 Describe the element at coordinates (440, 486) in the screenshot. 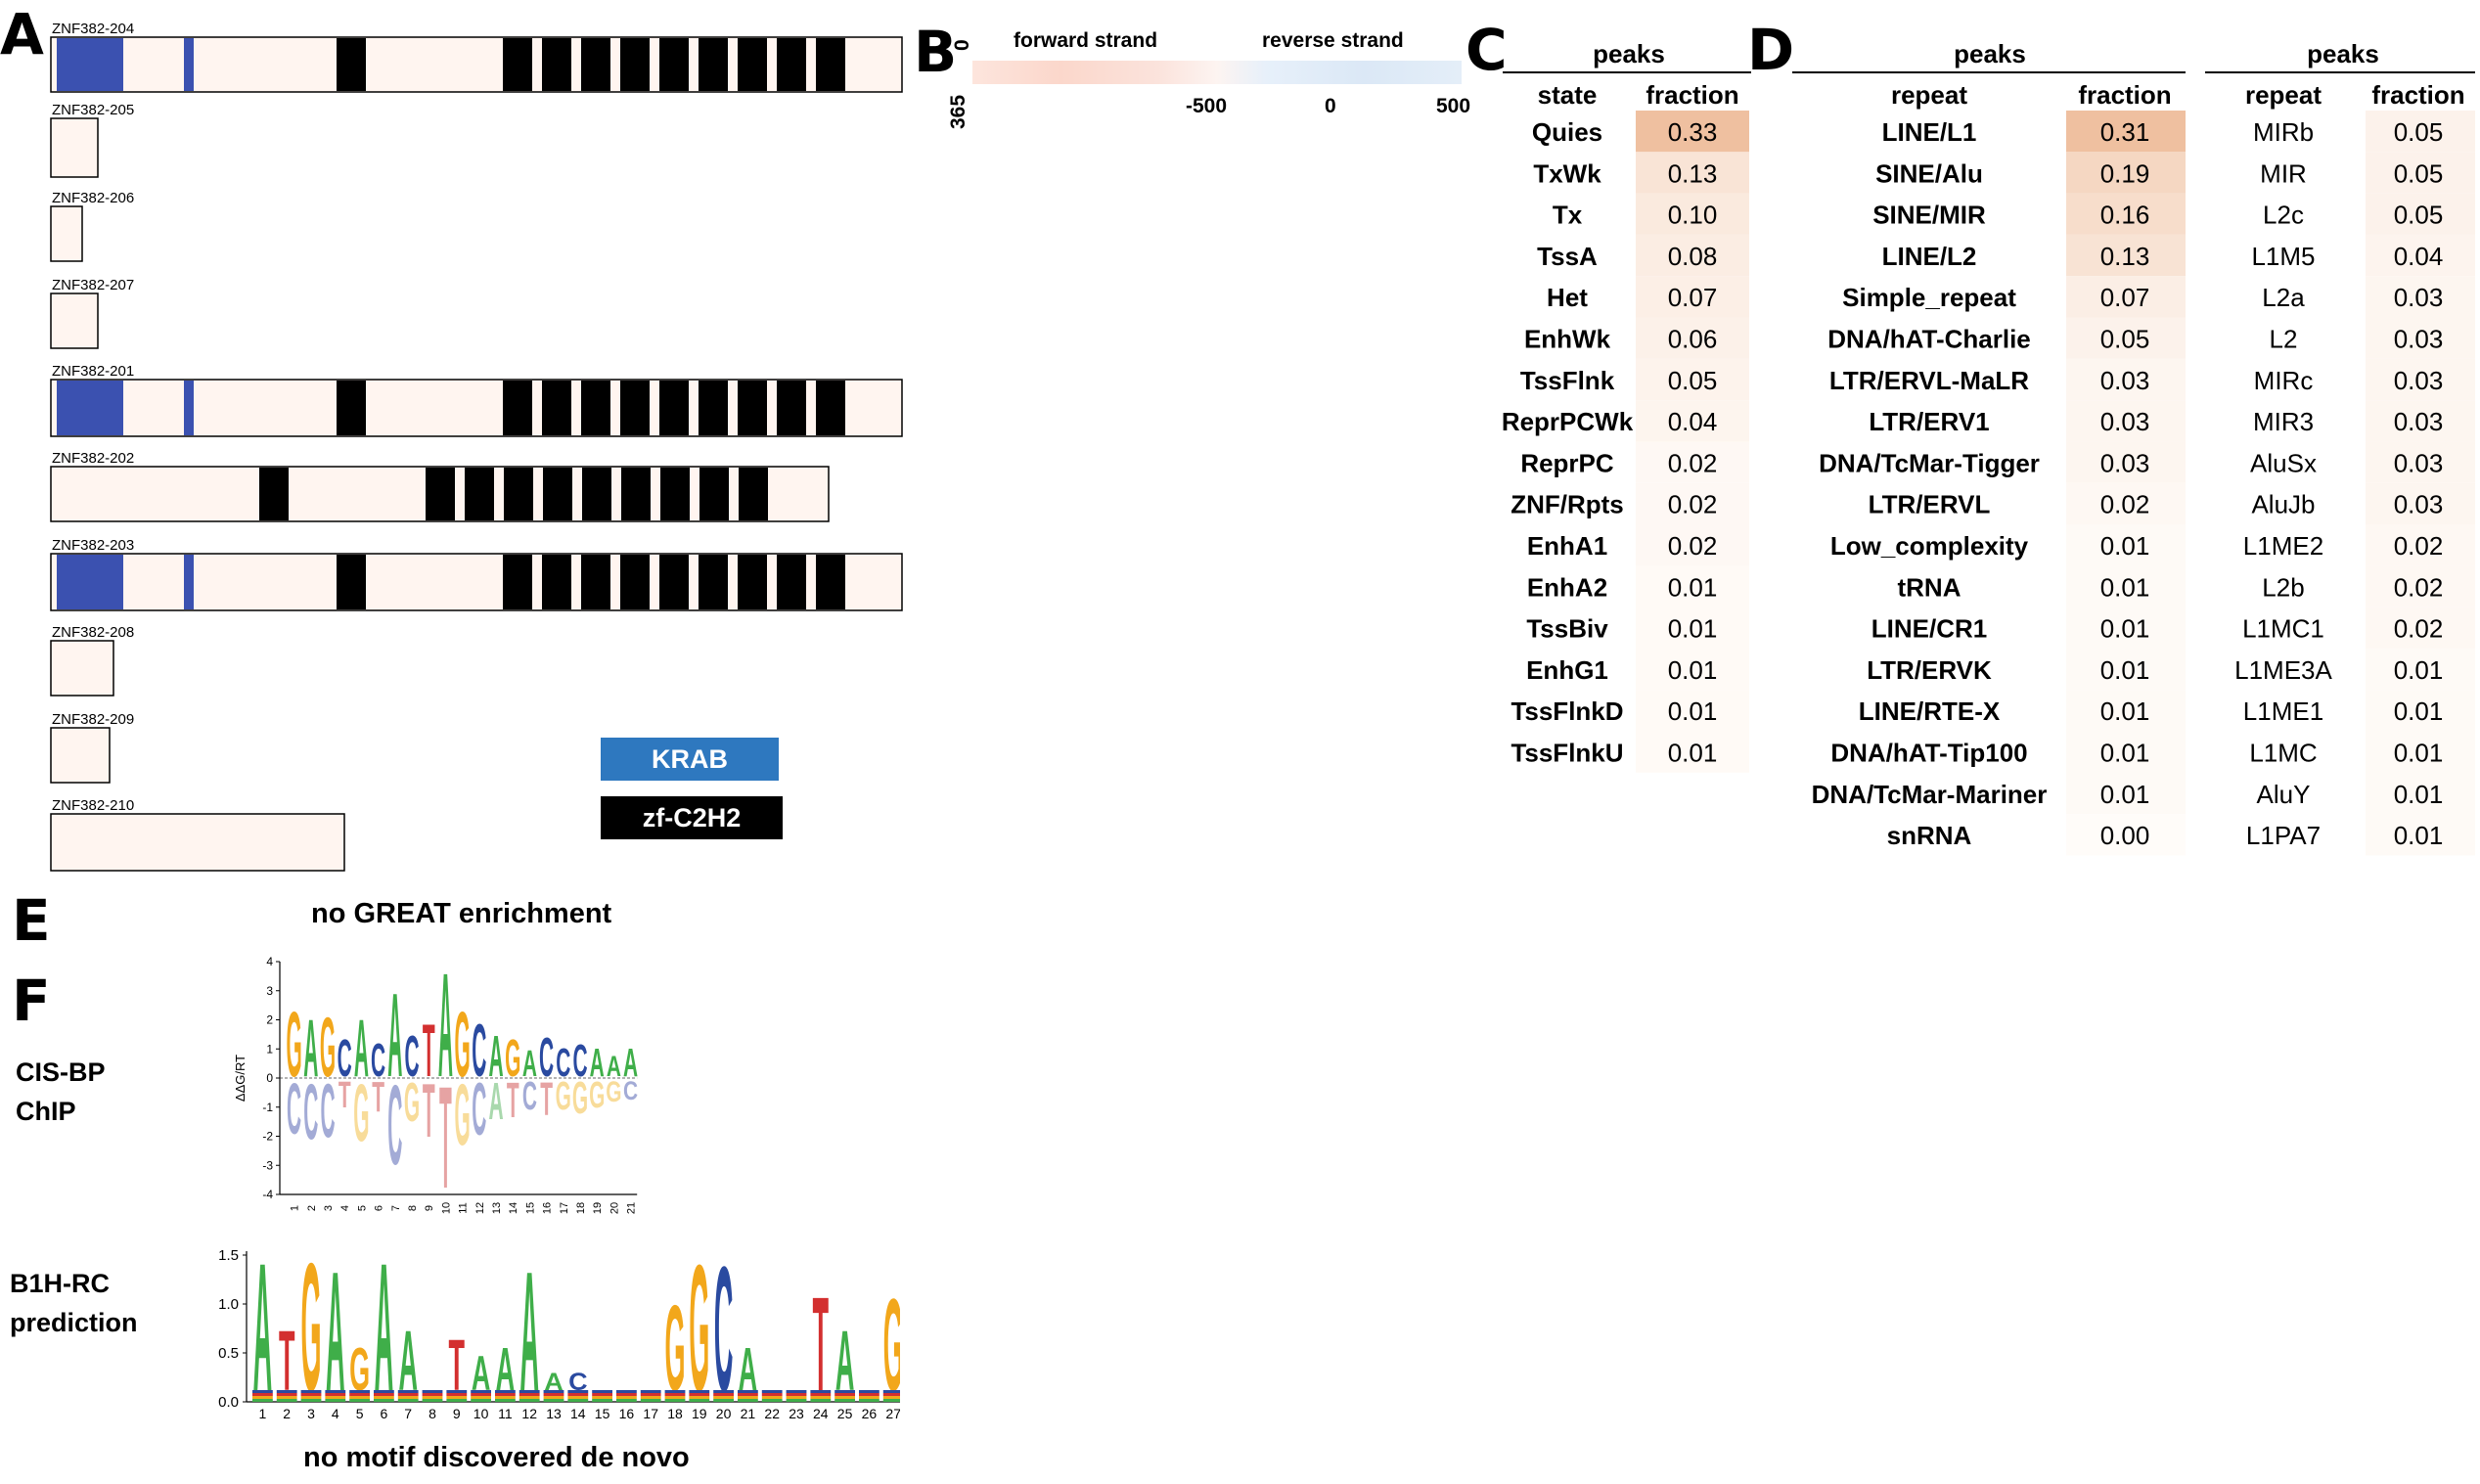

I see `isoform-ZNF382-202: ZNF382-202` at that location.